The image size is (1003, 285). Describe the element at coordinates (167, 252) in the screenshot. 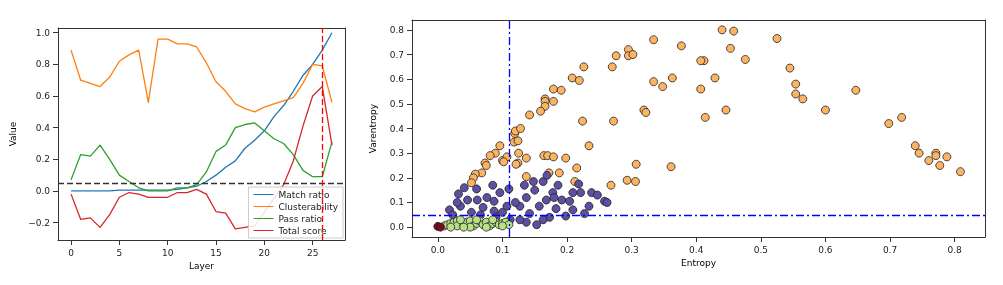

I see `x-tick-label: 10` at that location.